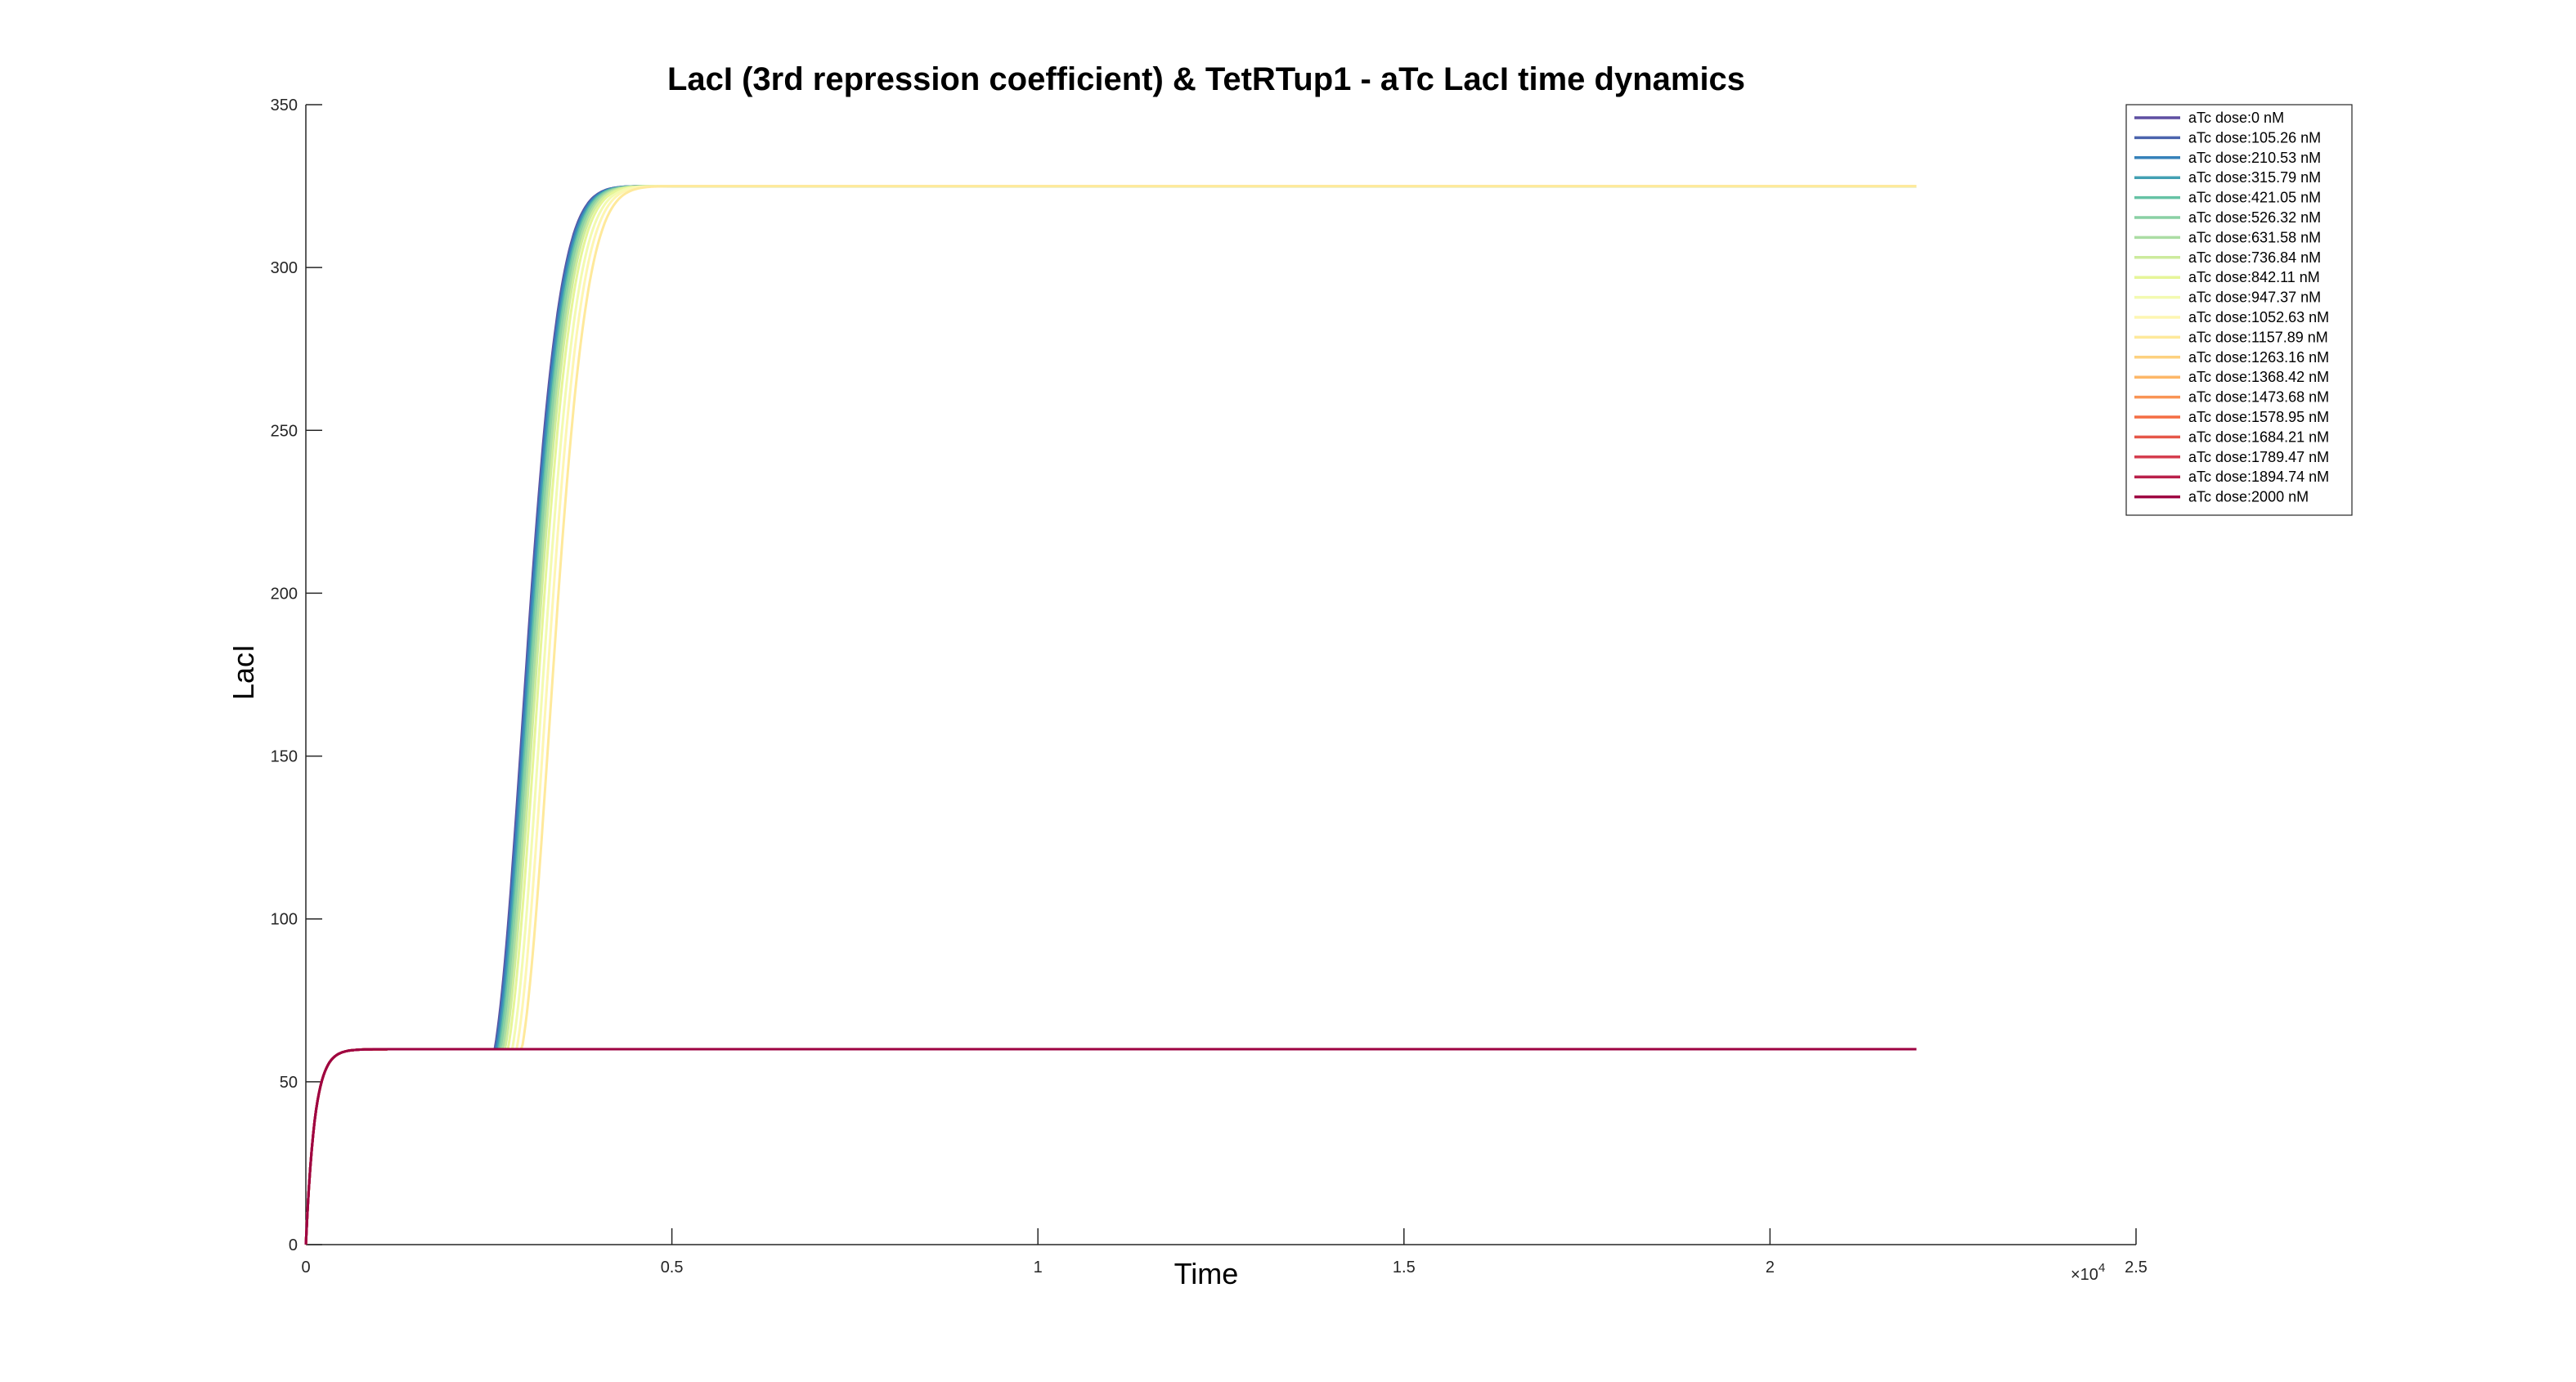 The height and width of the screenshot is (1382, 2576). I want to click on series-line, so click(1111, 1146).